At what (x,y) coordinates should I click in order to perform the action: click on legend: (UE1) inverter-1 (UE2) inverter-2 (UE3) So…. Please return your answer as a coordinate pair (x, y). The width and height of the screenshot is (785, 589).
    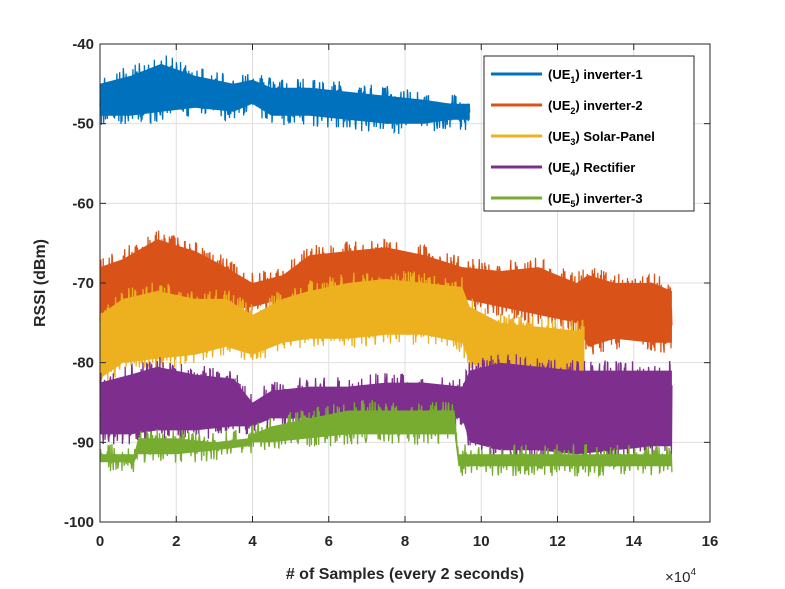
    Looking at the image, I should click on (589, 133).